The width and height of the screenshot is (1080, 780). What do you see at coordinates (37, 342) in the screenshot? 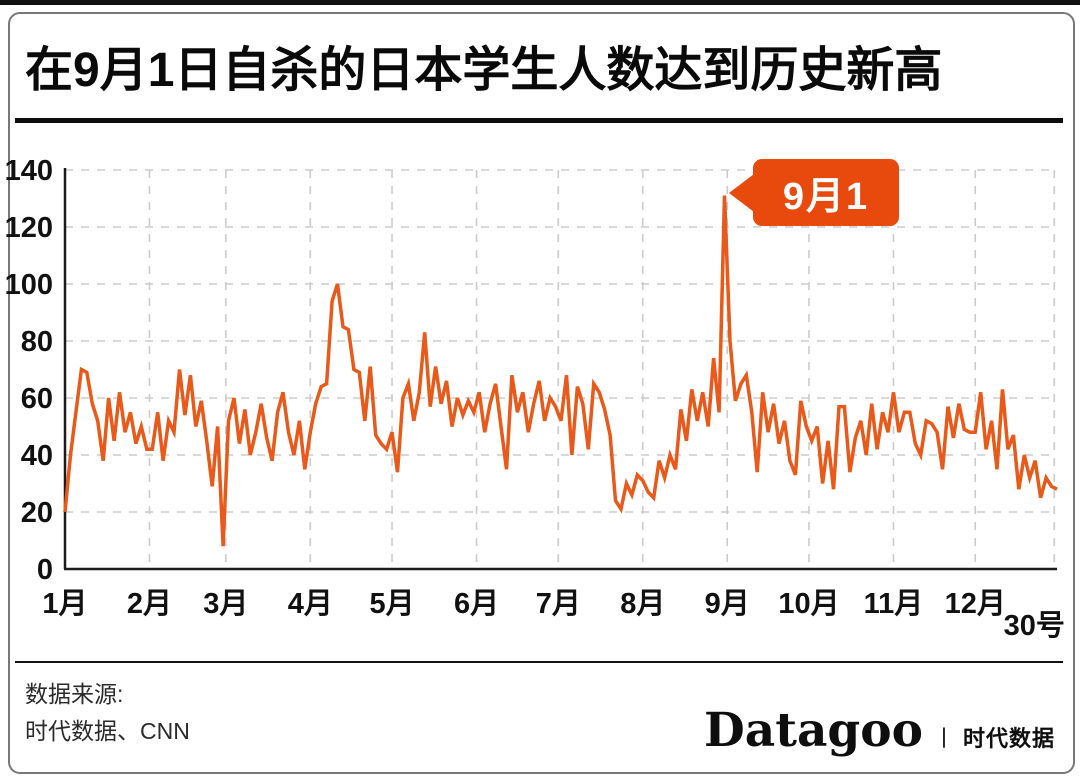
I see `y-tick-label: 80` at bounding box center [37, 342].